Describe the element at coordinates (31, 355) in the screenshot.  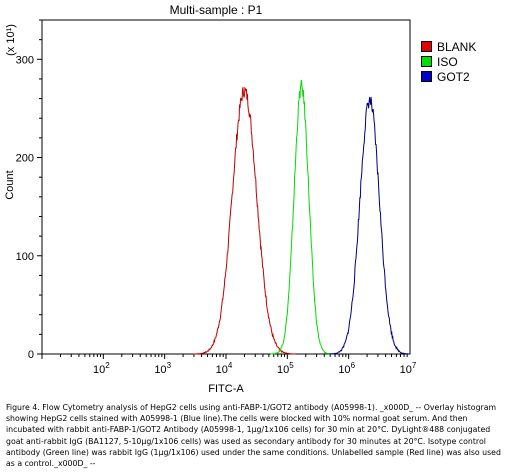
I see `y-tick-label: 0` at that location.